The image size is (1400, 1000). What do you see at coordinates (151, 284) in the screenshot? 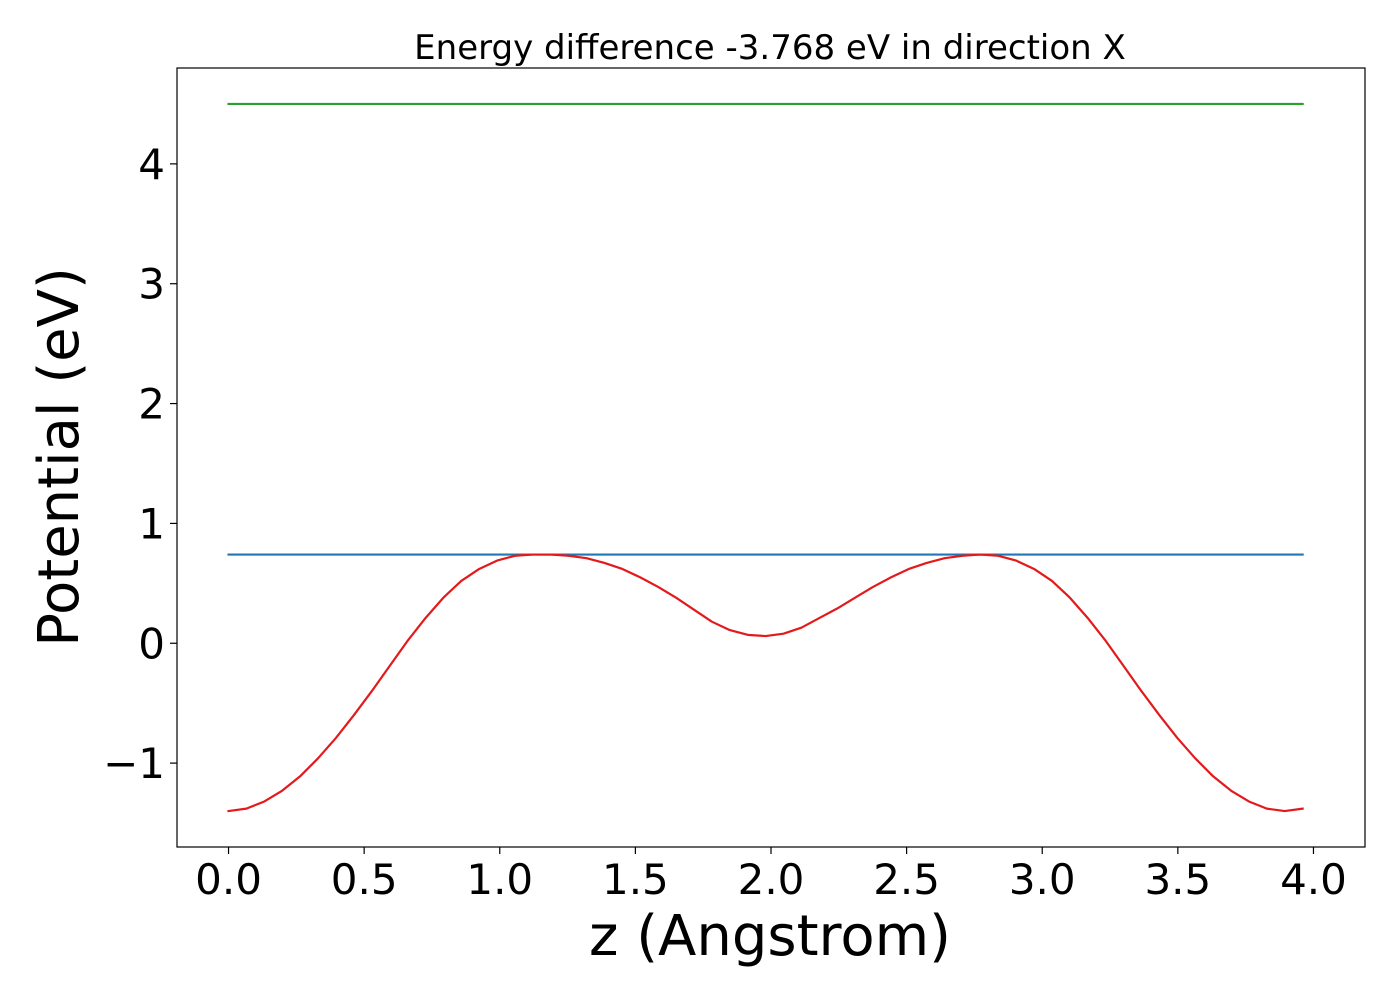
I see `y-tick-label: 3` at bounding box center [151, 284].